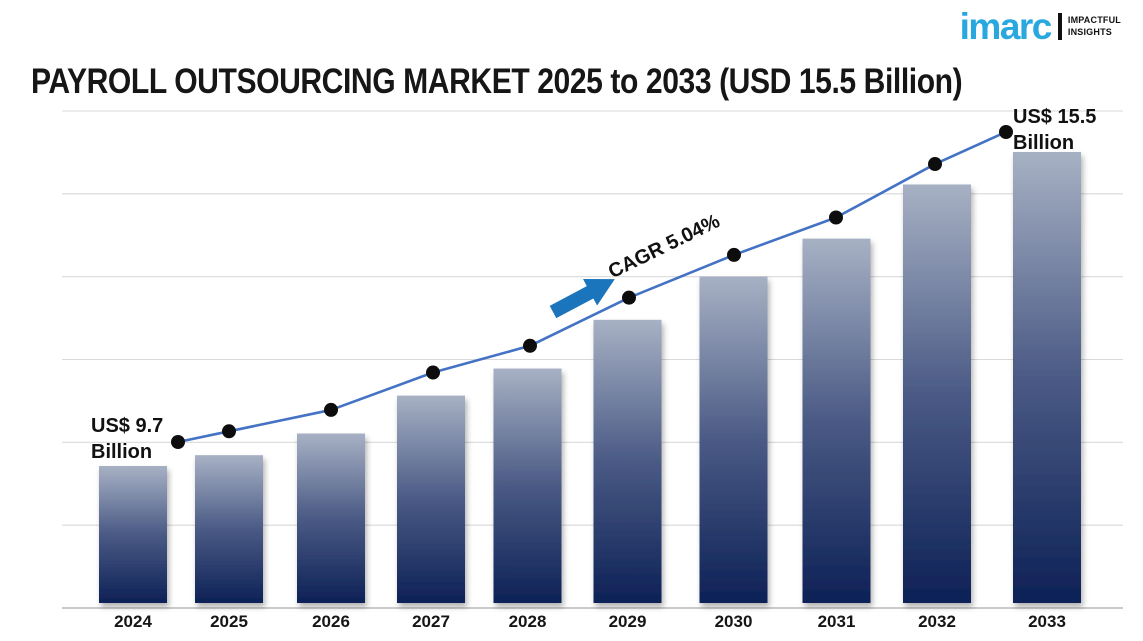  Describe the element at coordinates (1047, 377) in the screenshot. I see `bar-2033` at that location.